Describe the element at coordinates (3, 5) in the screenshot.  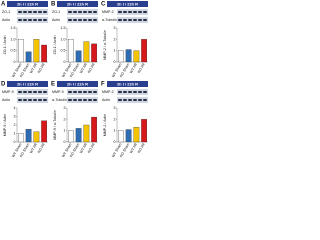
I see `panel-letter: A` at that location.